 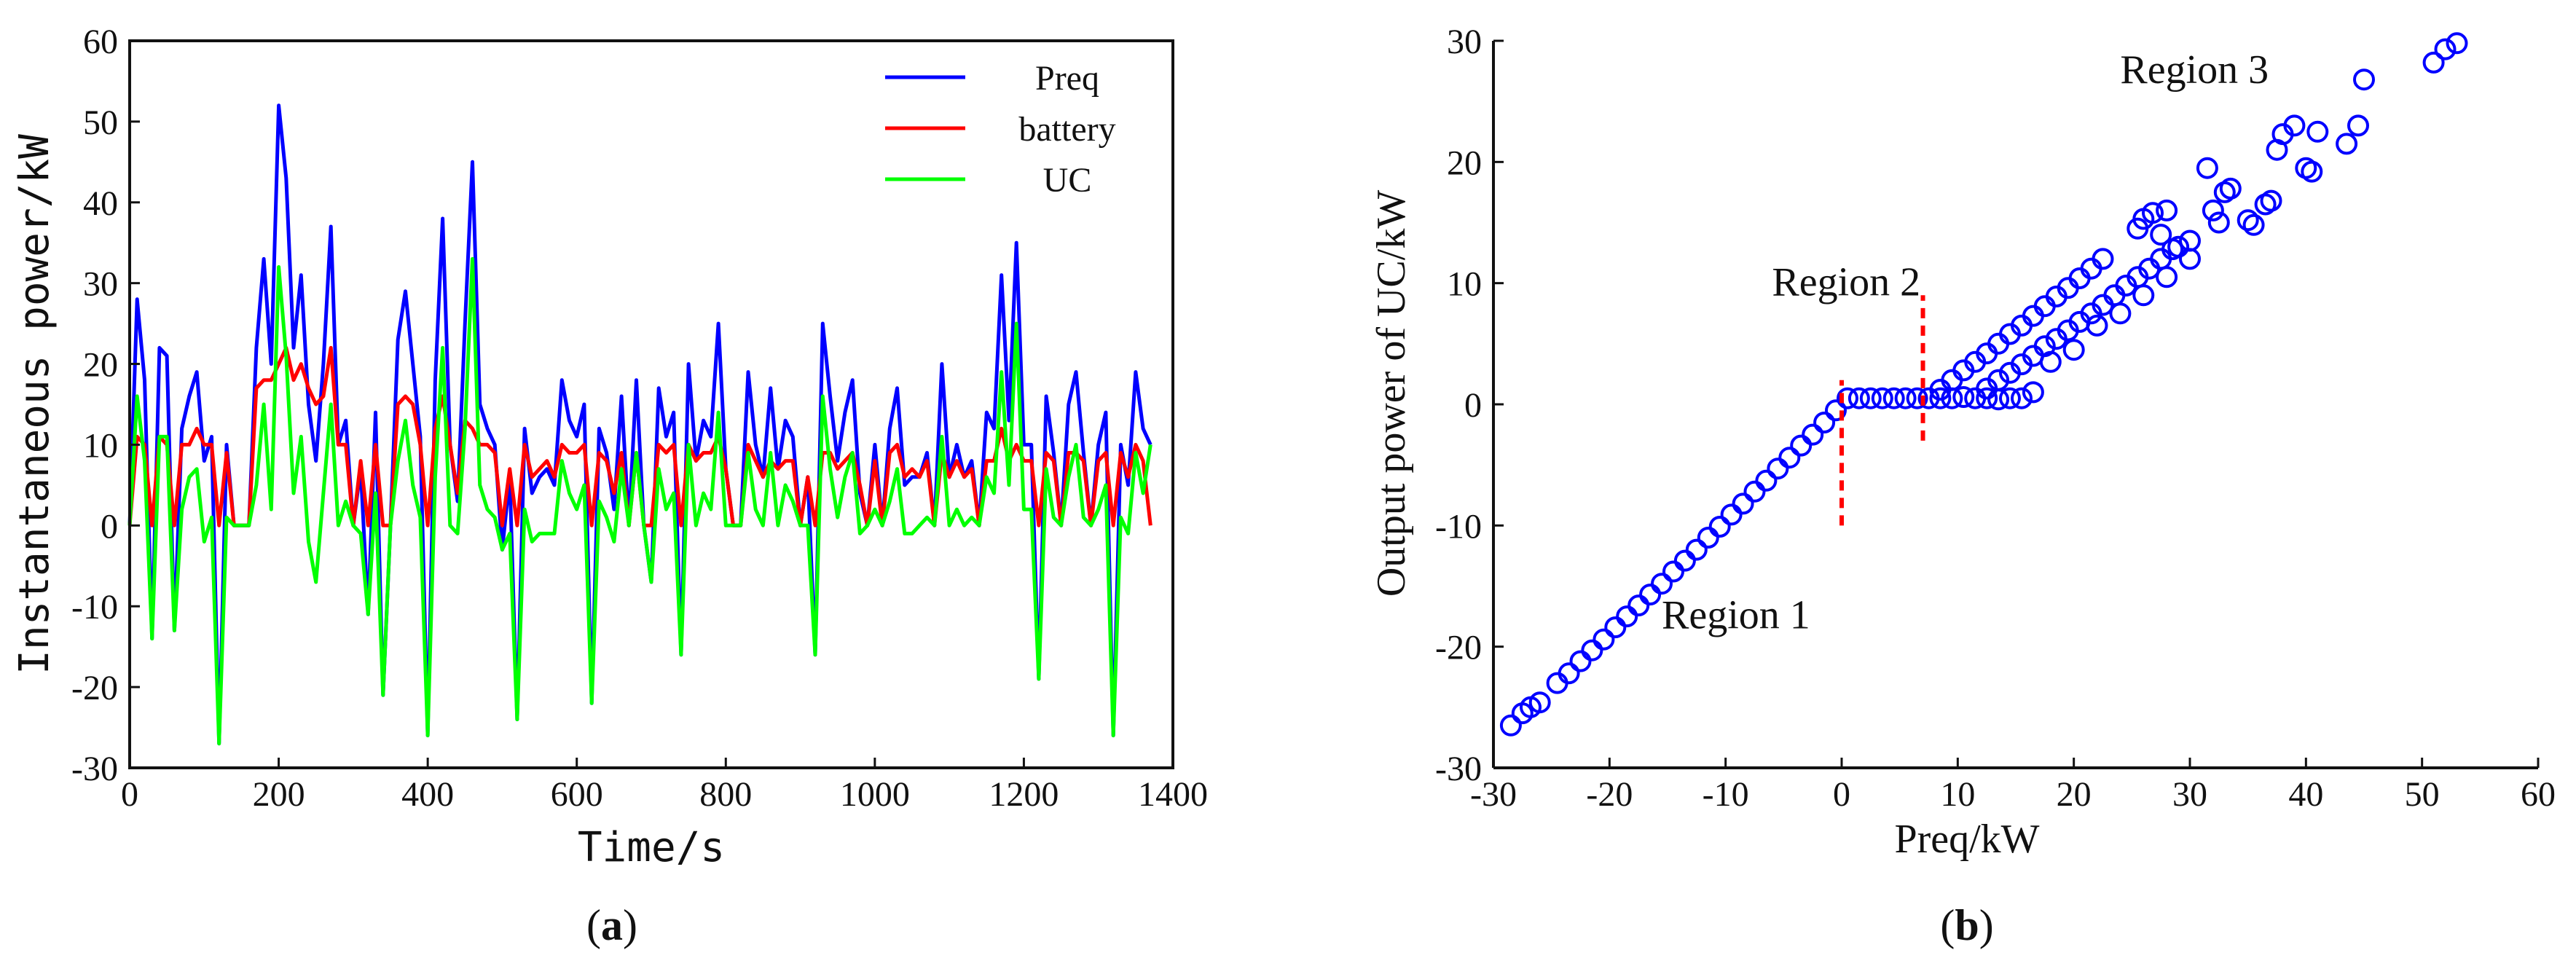 I want to click on x-tick-label: 30, so click(x=2189, y=794).